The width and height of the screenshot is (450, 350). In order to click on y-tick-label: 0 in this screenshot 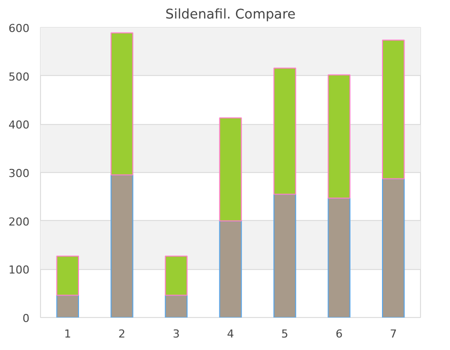, I will do `click(26, 318)`.